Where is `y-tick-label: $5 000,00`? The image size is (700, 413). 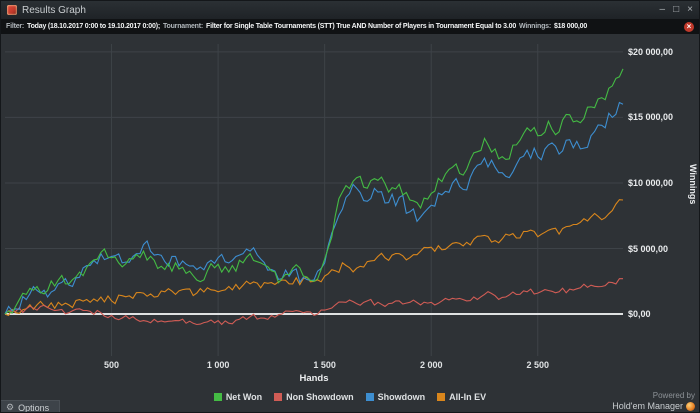 y-tick-label: $5 000,00 is located at coordinates (648, 248).